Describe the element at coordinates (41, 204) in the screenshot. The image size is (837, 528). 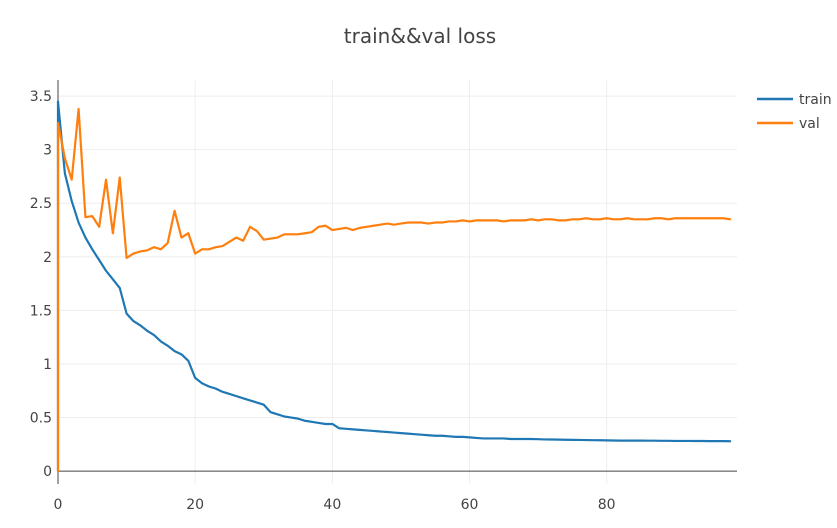
I see `y-tick-label: 2.5` at that location.